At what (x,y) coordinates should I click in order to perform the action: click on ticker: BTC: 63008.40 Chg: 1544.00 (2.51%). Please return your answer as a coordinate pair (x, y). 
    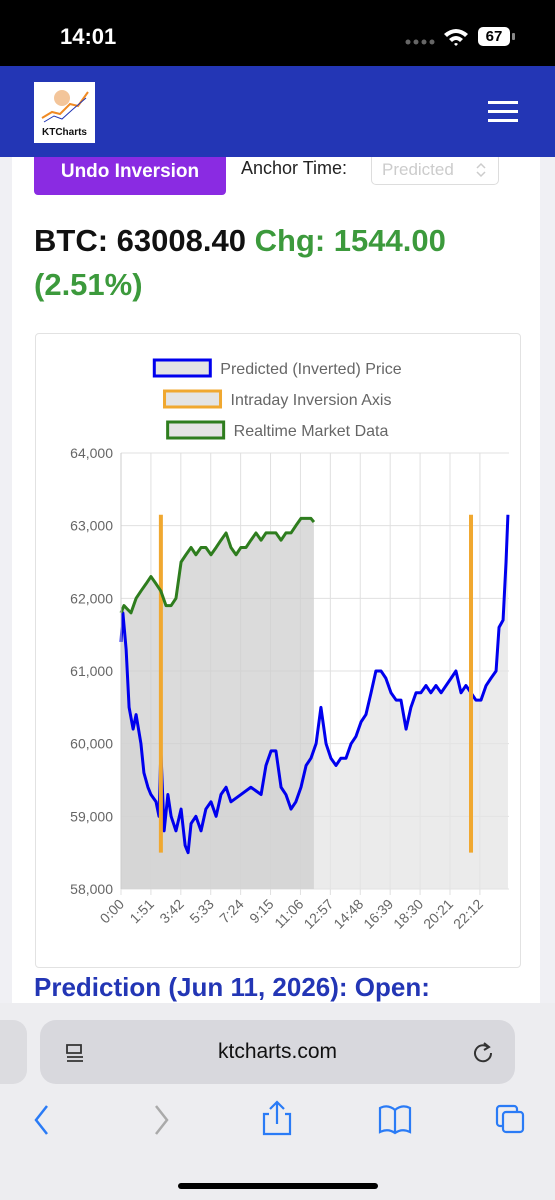
    Looking at the image, I should click on (279, 263).